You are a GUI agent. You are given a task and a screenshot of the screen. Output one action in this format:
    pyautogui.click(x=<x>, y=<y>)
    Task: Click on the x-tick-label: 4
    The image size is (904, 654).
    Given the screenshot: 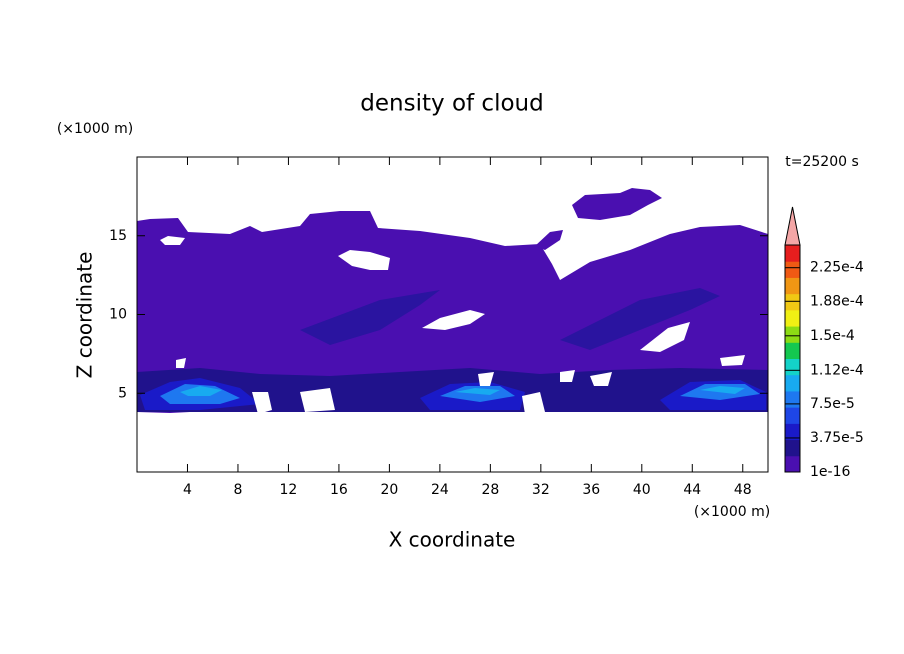 What is the action you would take?
    pyautogui.click(x=187, y=490)
    